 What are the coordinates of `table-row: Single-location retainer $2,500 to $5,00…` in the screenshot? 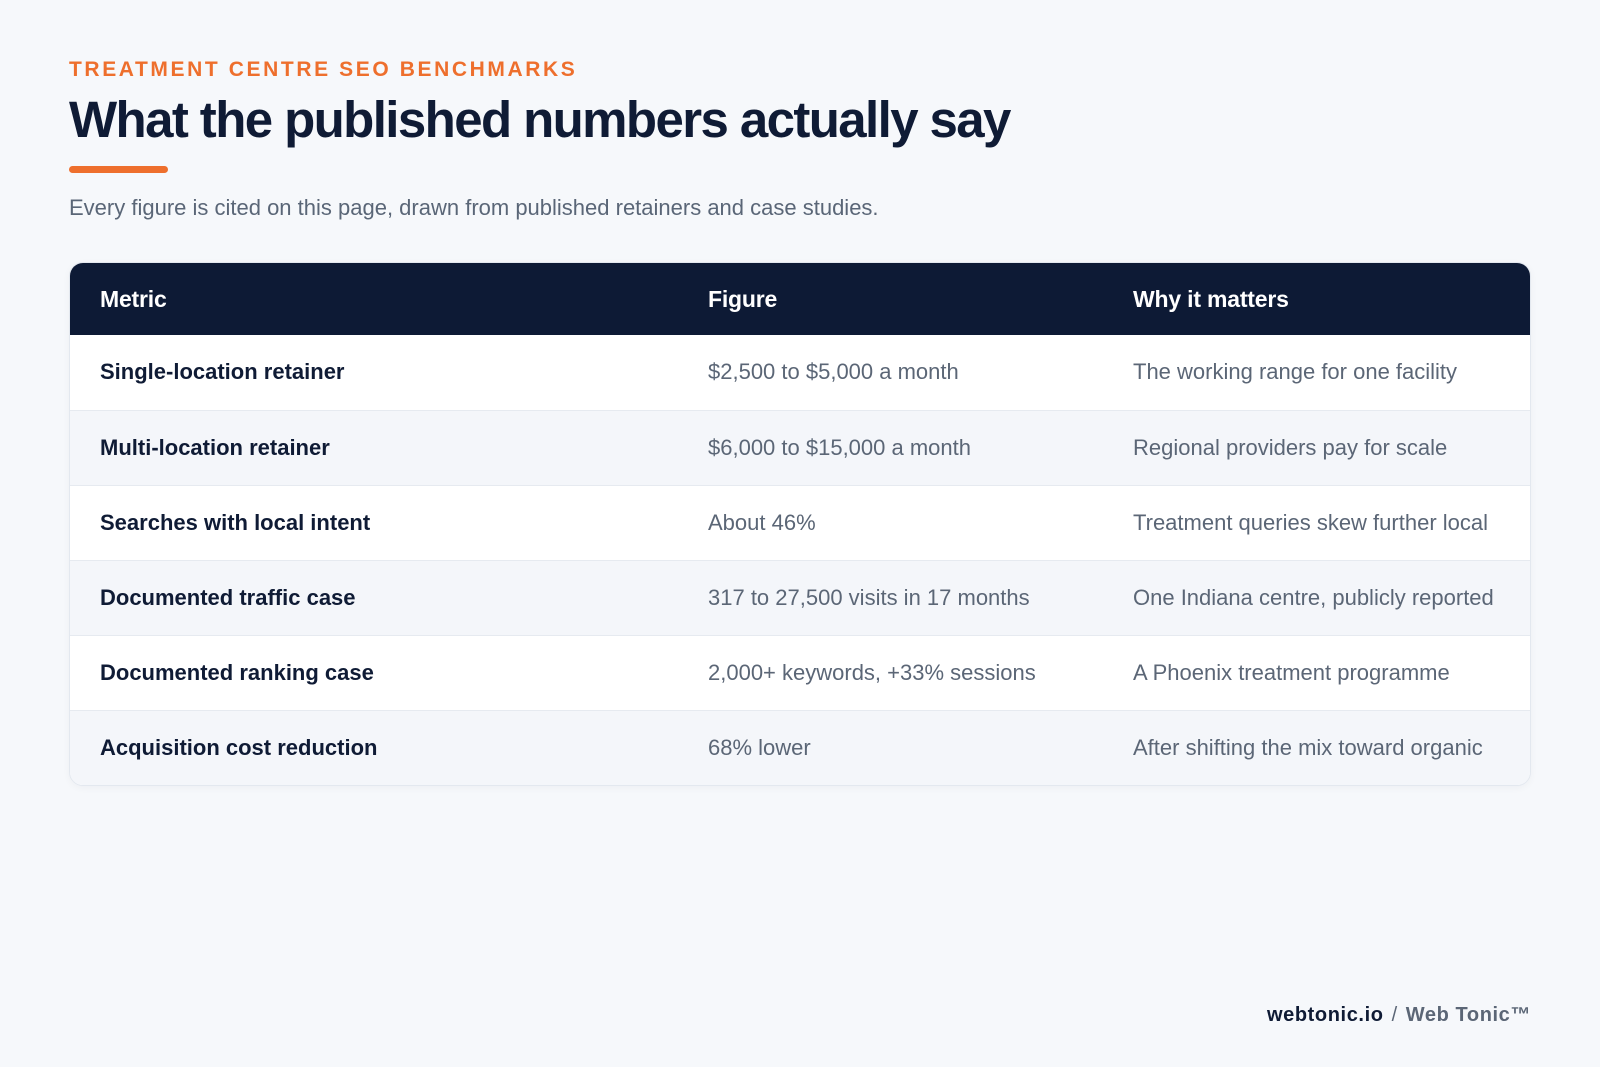 It's located at (800, 372).